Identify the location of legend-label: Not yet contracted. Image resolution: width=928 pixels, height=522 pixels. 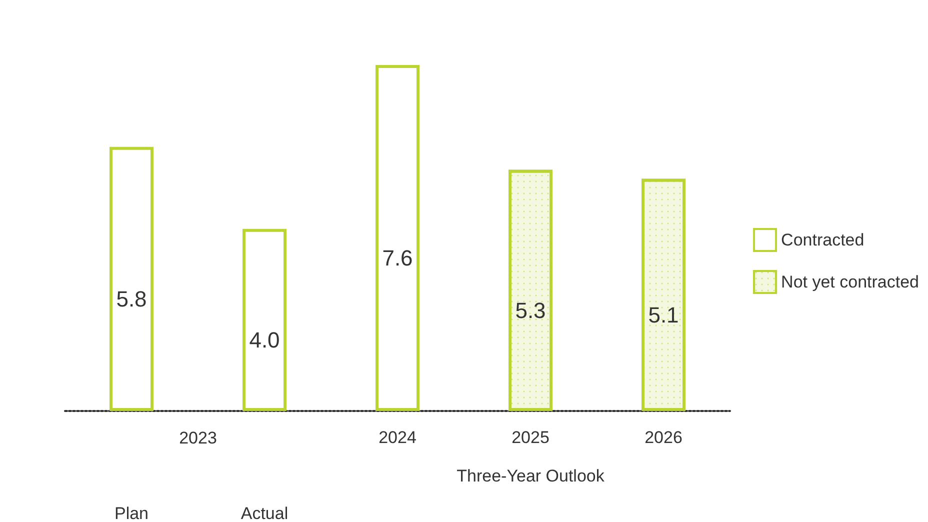
(850, 282).